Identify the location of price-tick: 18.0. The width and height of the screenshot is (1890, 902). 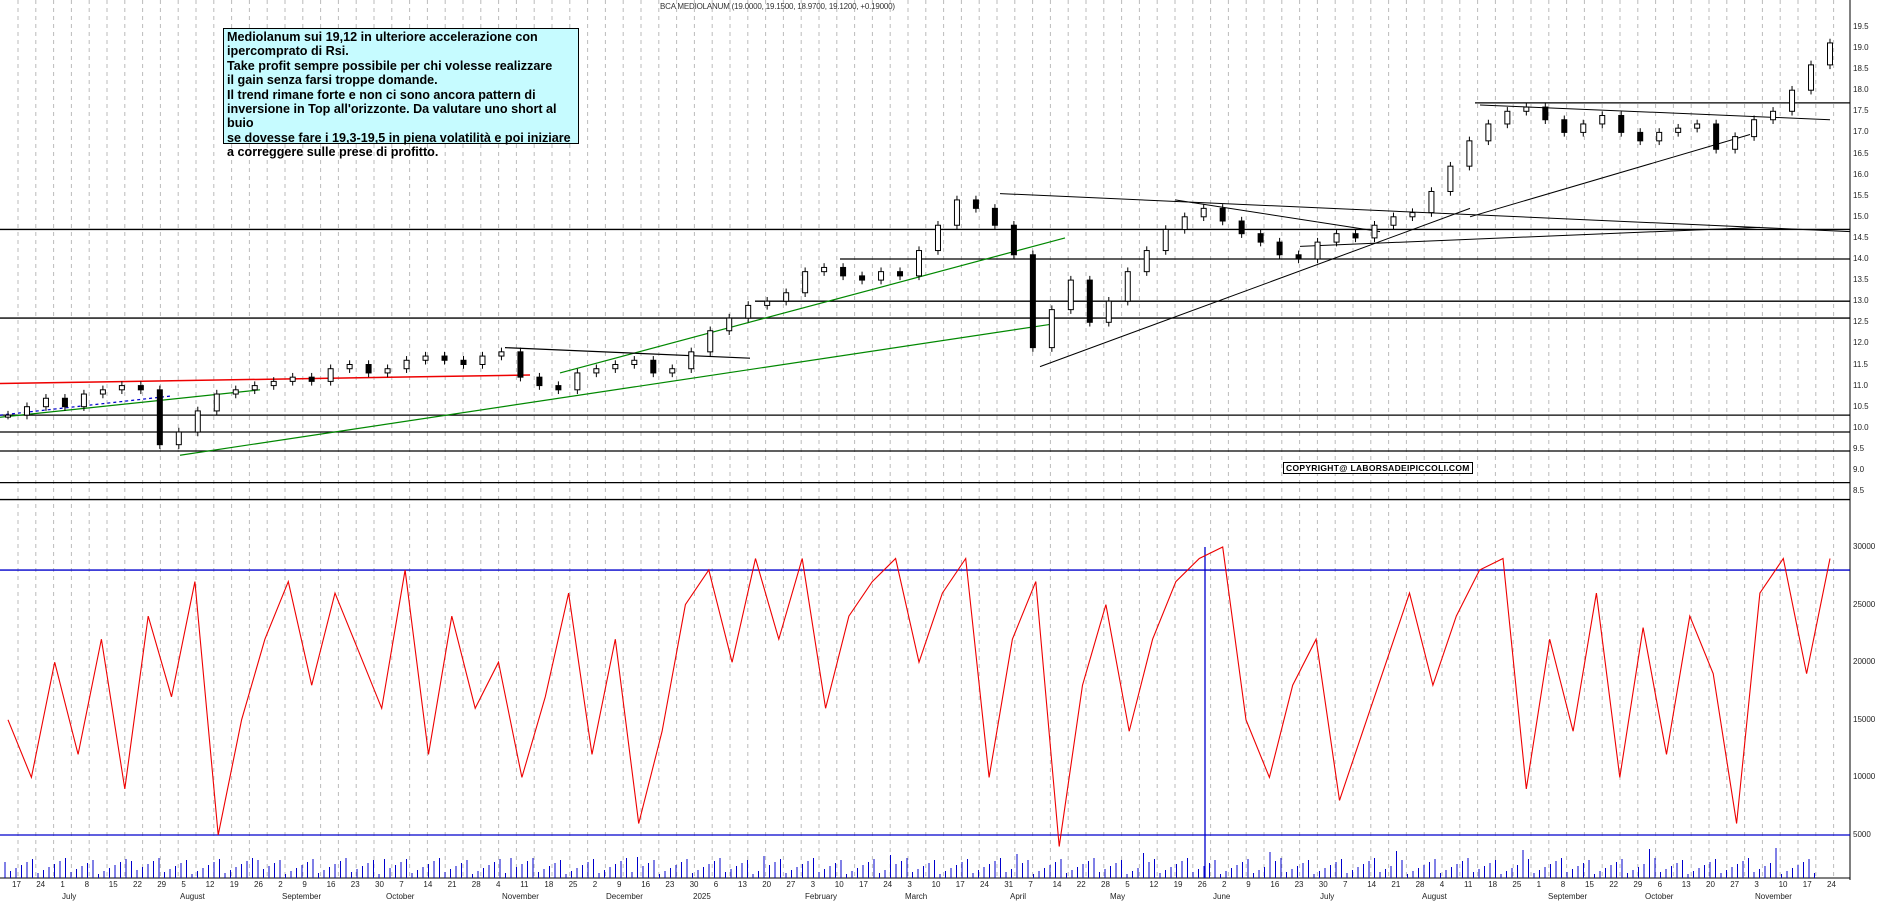
(1861, 90).